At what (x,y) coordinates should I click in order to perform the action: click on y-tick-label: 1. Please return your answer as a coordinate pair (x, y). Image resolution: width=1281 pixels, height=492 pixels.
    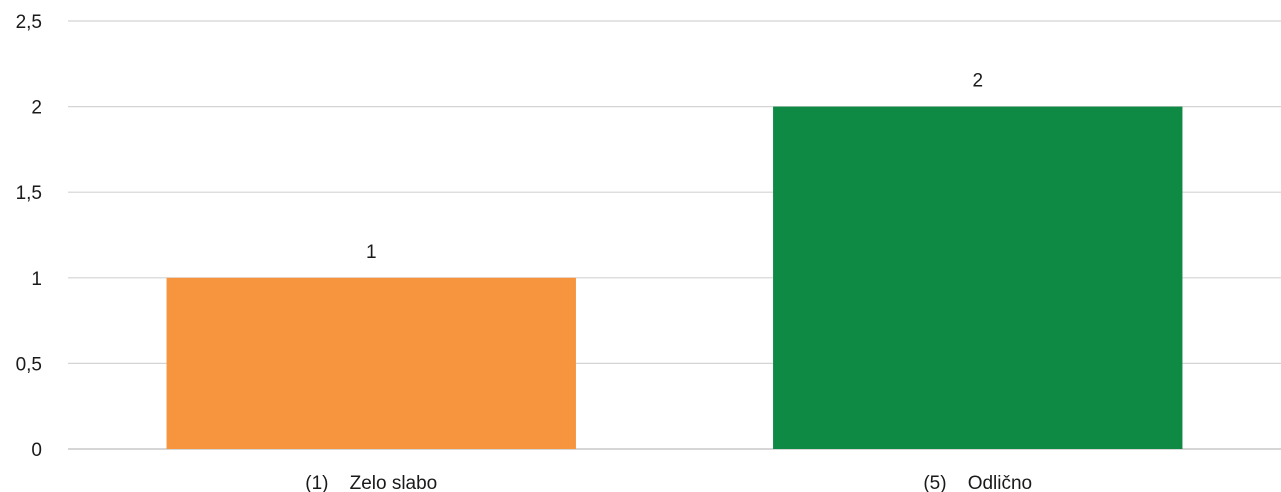
    Looking at the image, I should click on (36, 279).